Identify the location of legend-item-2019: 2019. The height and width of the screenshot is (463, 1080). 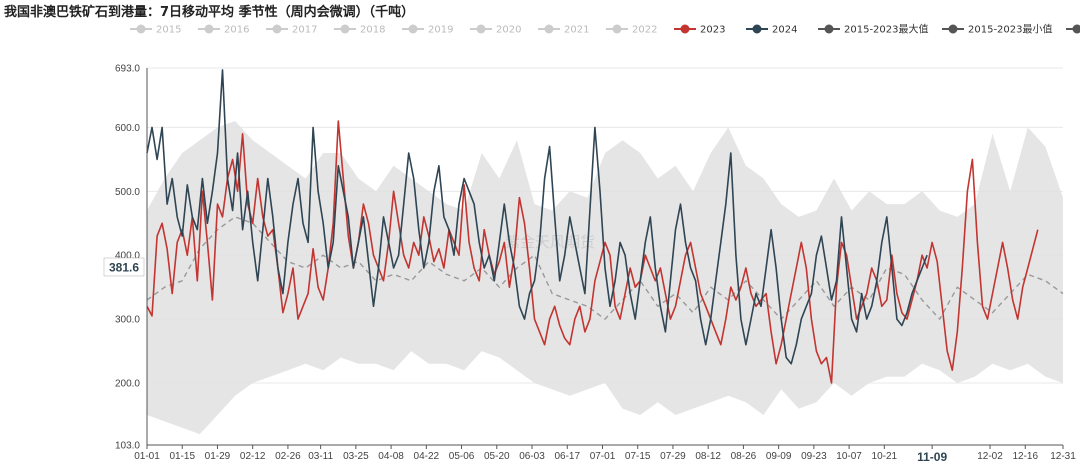
(427, 30).